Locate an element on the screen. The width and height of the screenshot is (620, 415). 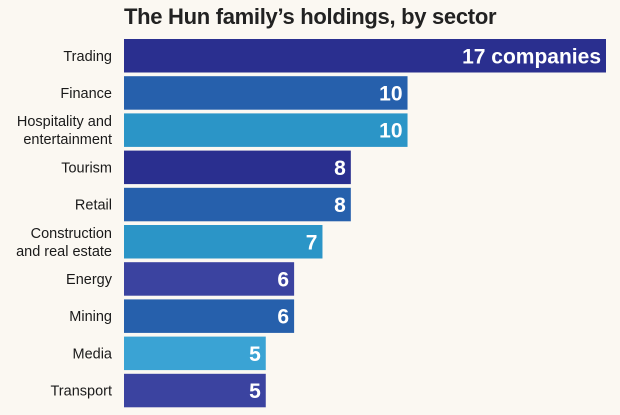
chart-title: The Hun family’s holdings, by sector is located at coordinates (310, 16).